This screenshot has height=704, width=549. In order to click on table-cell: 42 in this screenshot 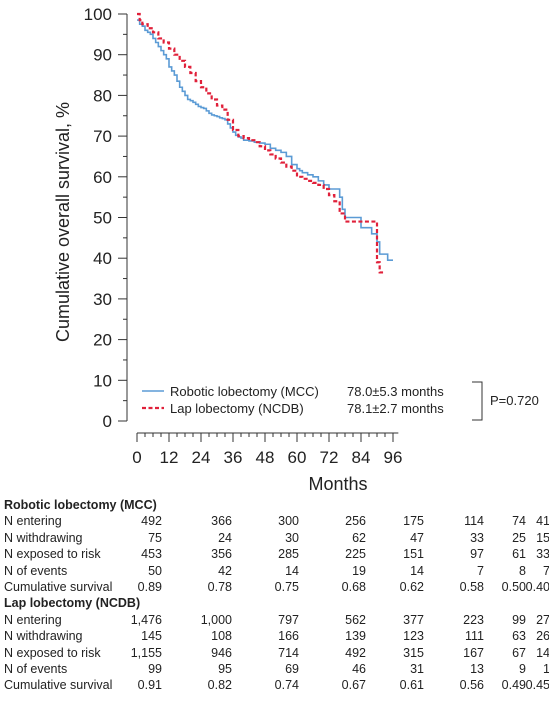, I will do `click(225, 570)`.